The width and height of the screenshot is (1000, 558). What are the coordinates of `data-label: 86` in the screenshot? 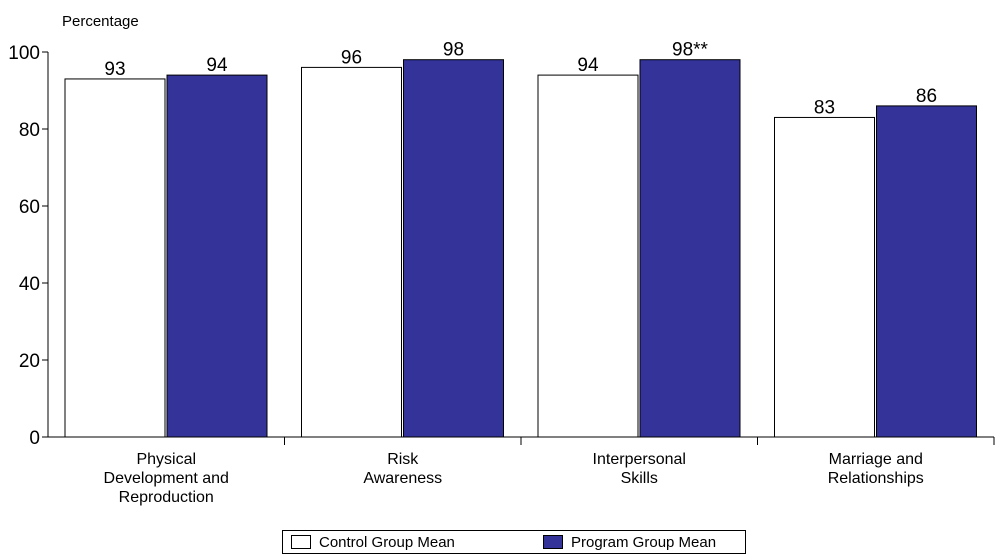 It's located at (926, 96).